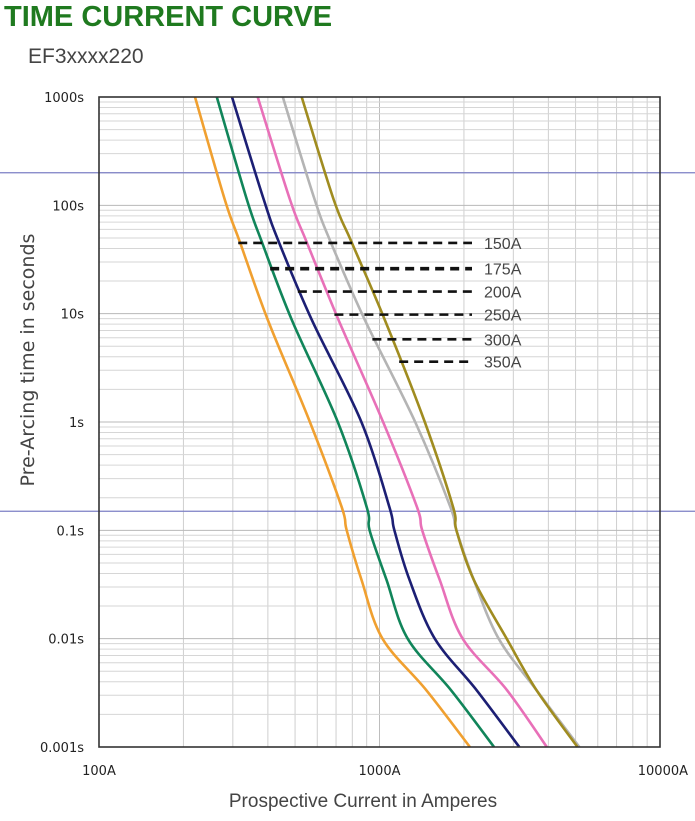  I want to click on y-tick-label: 0.001s, so click(62, 748).